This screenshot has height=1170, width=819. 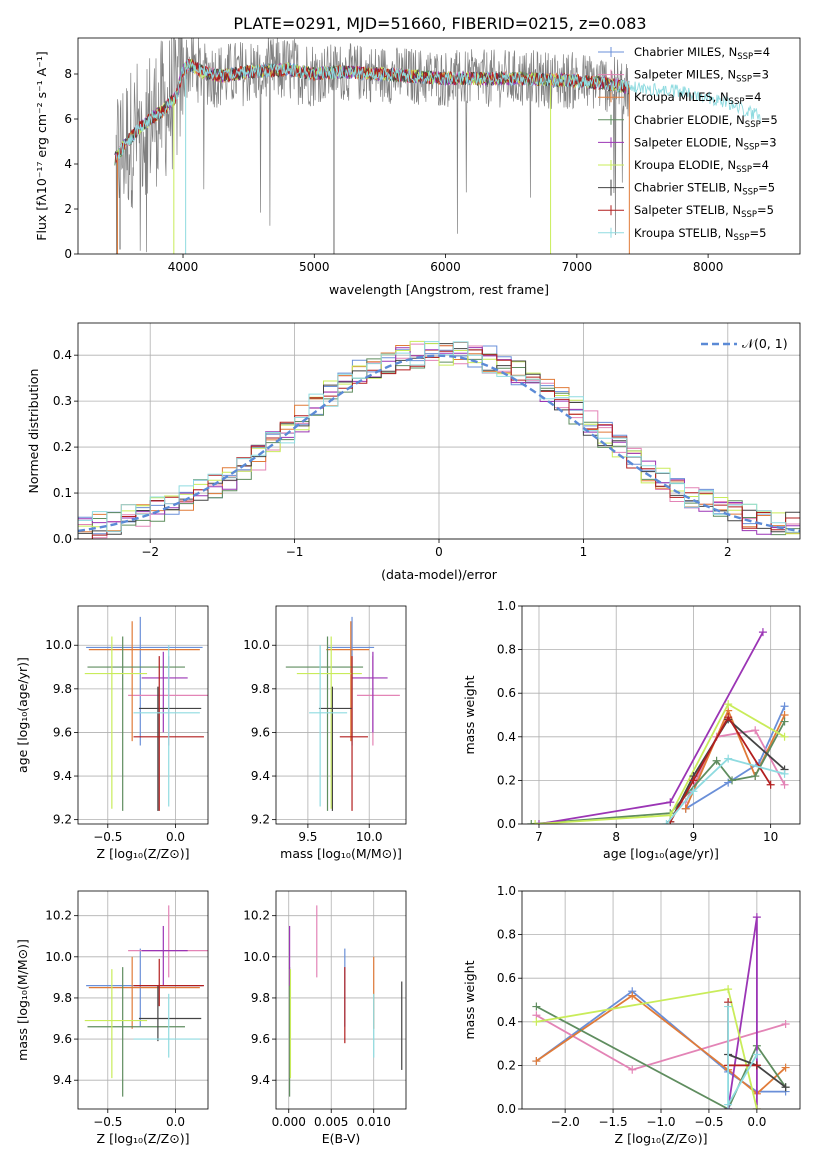 I want to click on mass-vs-extinction-panel: 0.000 0.005 0.010 9.4 9.6 9.8 10.0 10.2 E(B-V), so click(x=325, y=1018).